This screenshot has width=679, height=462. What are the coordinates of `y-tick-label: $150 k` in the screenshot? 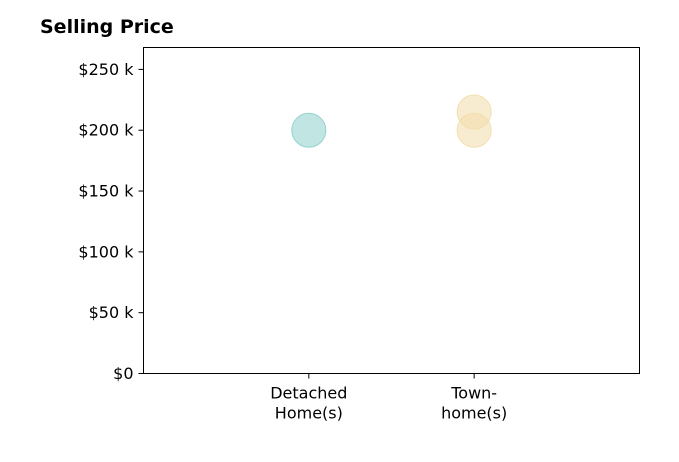 It's located at (106, 191).